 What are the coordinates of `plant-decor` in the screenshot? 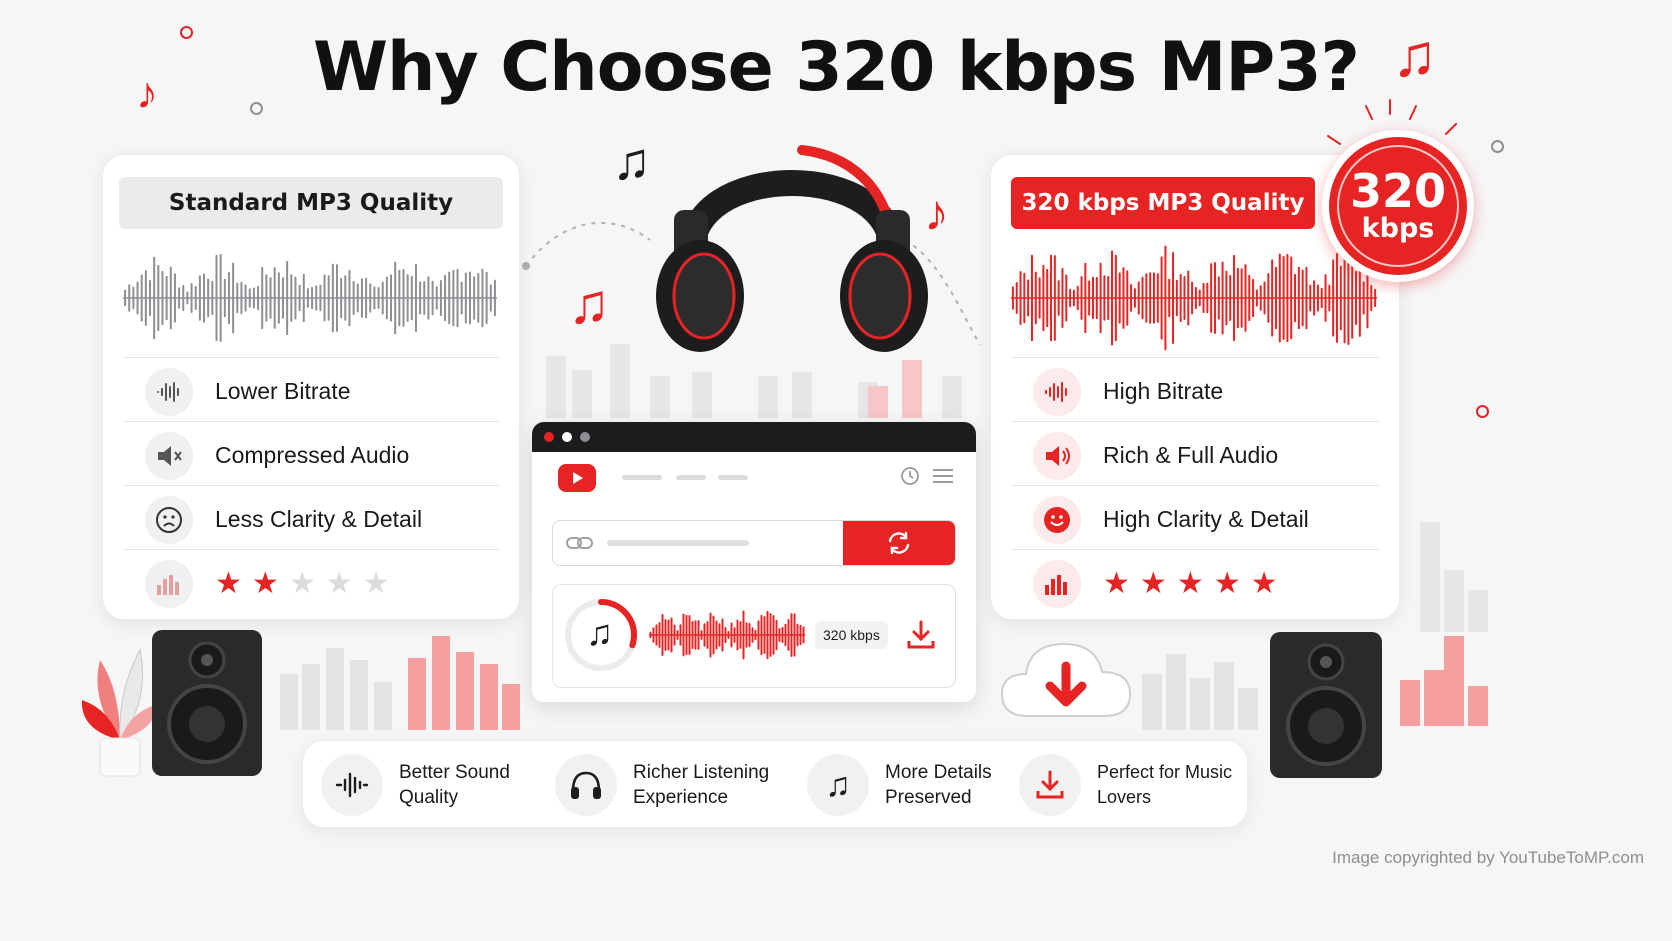 It's located at (119, 712).